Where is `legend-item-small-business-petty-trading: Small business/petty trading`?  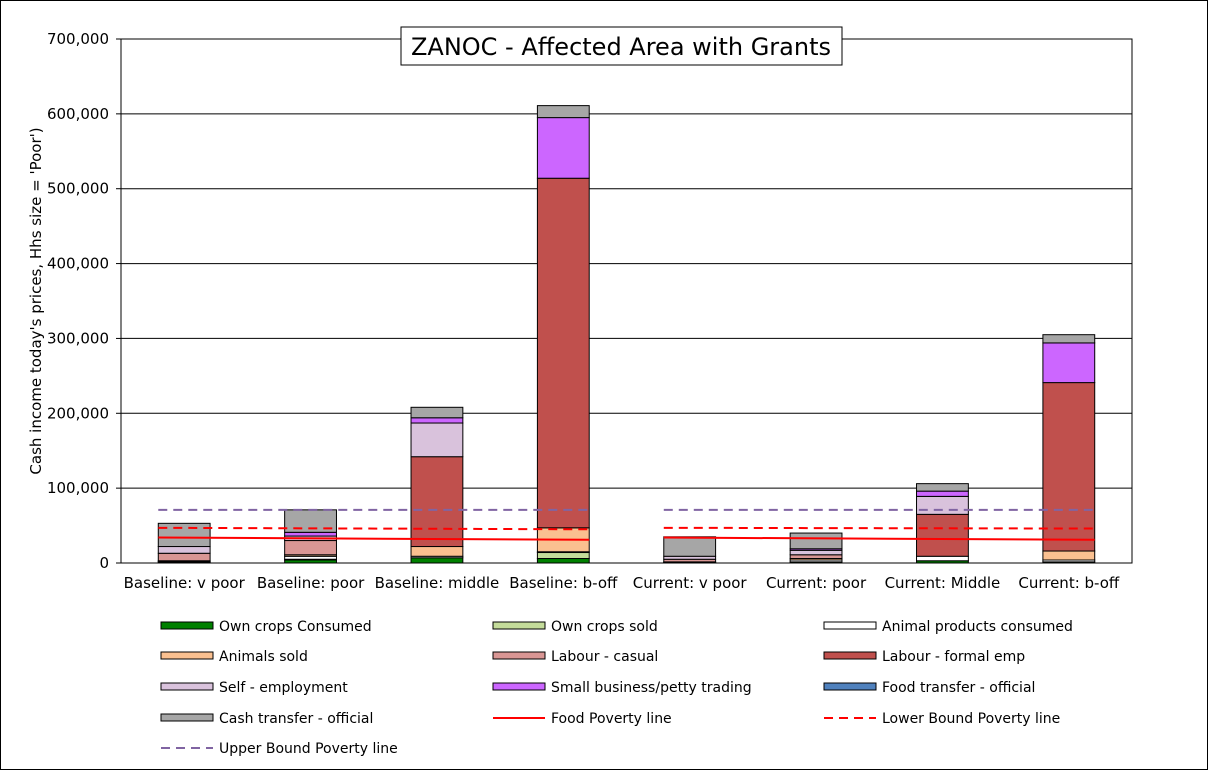 legend-item-small-business-petty-trading: Small business/petty trading is located at coordinates (622, 688).